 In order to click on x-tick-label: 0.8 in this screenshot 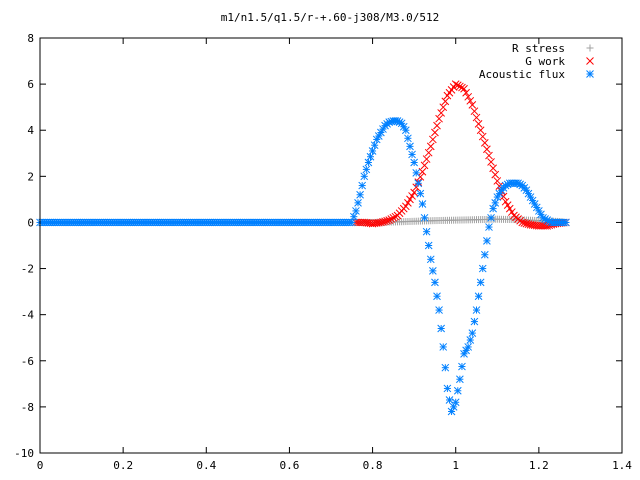, I will do `click(373, 465)`.